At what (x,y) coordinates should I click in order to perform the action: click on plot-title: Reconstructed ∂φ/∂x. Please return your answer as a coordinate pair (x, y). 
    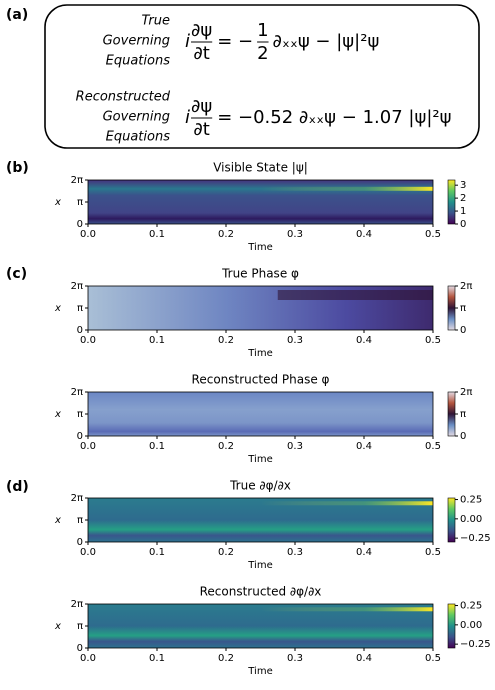
    Looking at the image, I should click on (261, 592).